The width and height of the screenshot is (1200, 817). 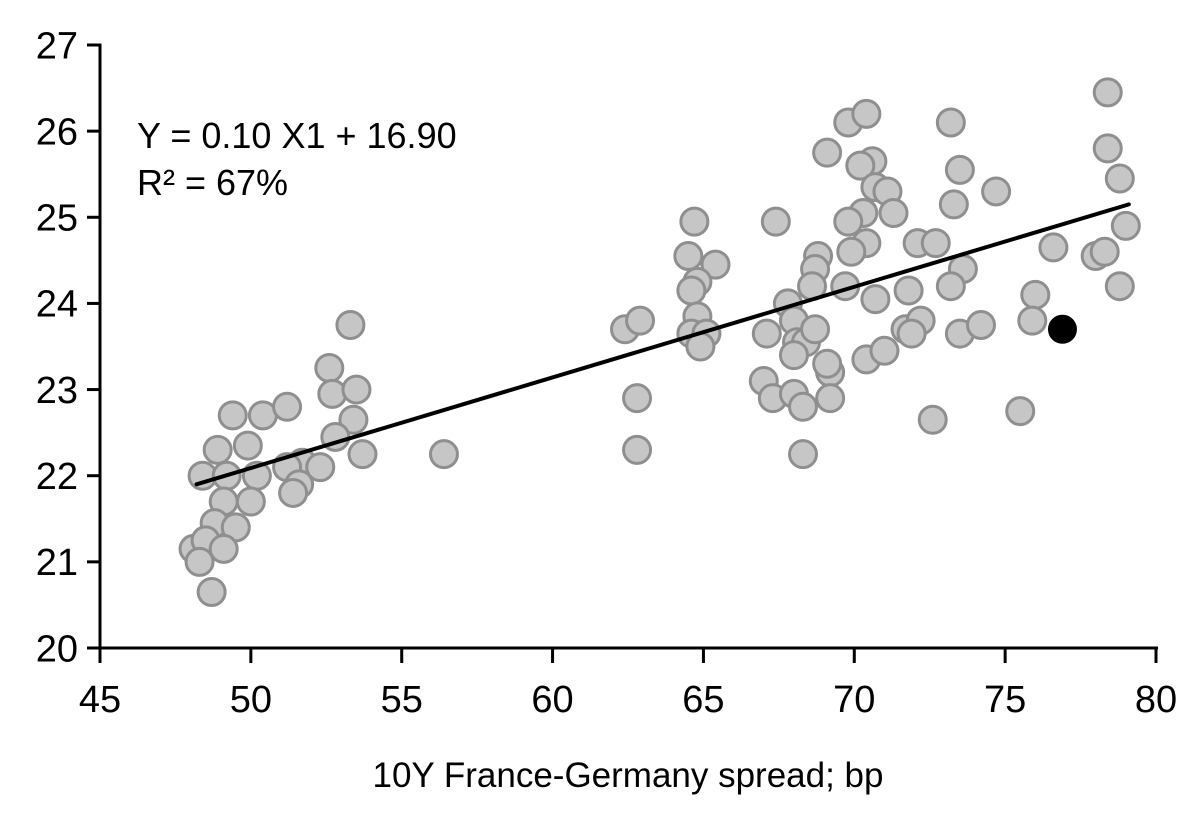 I want to click on regression-equation: Y = 0.10 X1 + 16.90, so click(x=297, y=135).